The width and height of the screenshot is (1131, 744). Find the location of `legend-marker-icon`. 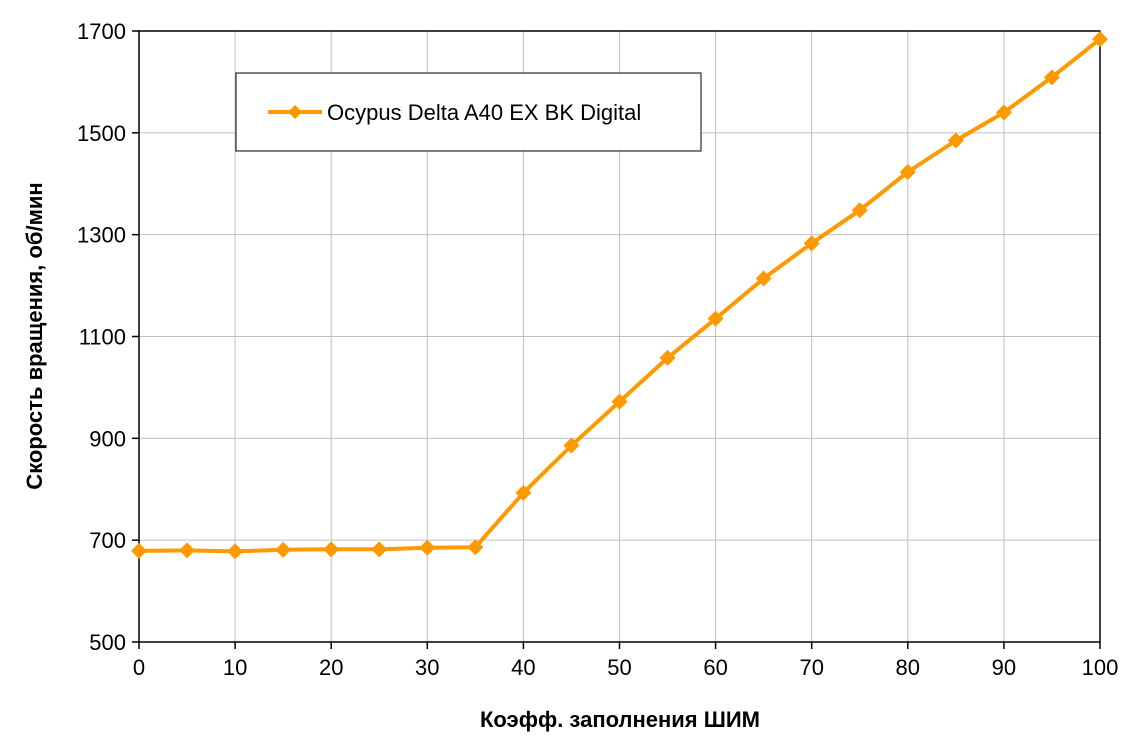

legend-marker-icon is located at coordinates (295, 112).